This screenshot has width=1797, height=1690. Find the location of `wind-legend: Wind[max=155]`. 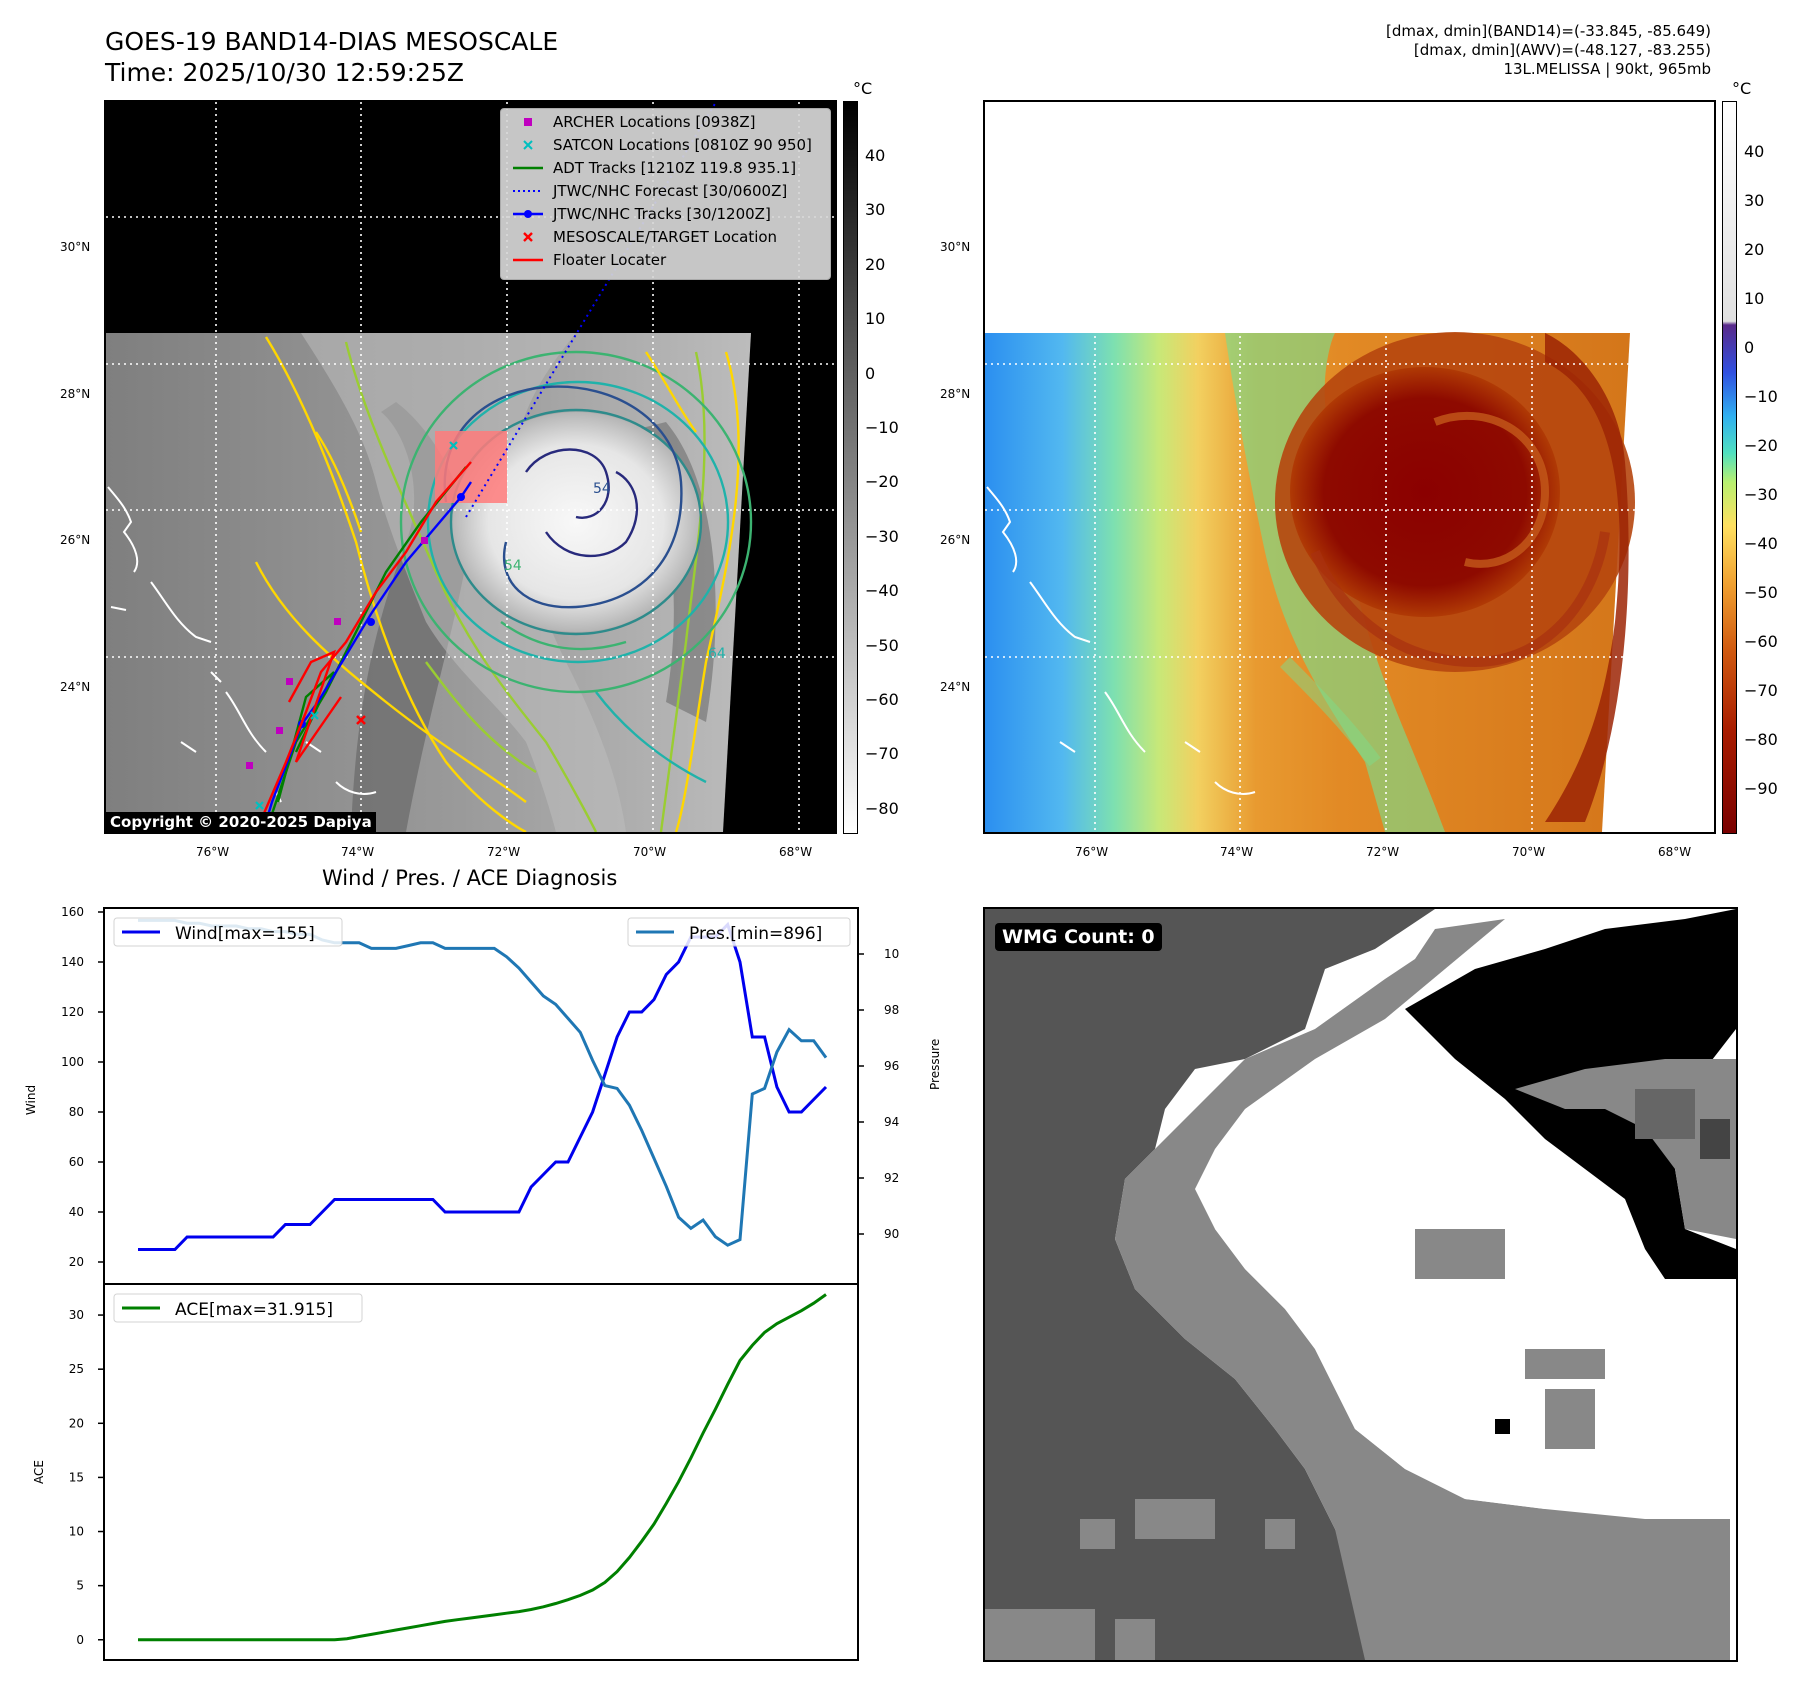

wind-legend: Wind[max=155] is located at coordinates (228, 932).